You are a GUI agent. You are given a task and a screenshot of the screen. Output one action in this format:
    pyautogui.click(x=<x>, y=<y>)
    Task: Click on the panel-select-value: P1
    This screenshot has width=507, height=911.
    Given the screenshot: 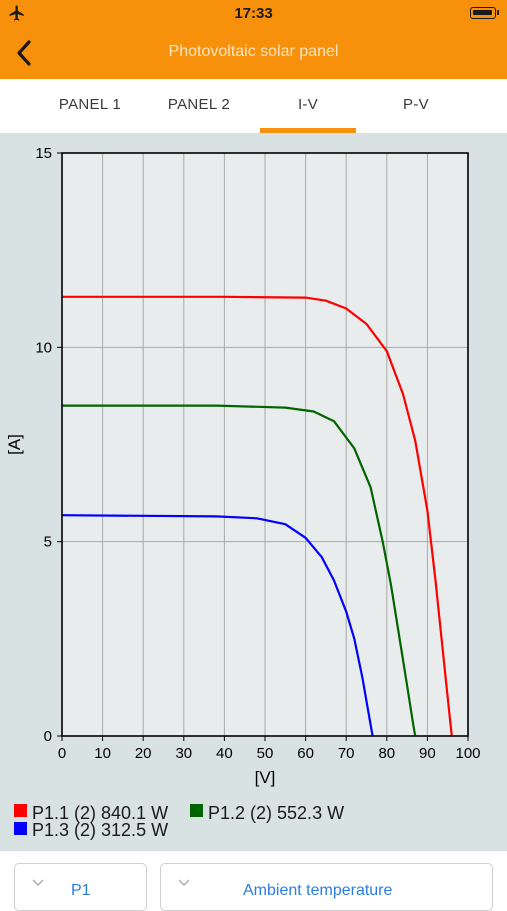 What is the action you would take?
    pyautogui.click(x=81, y=890)
    